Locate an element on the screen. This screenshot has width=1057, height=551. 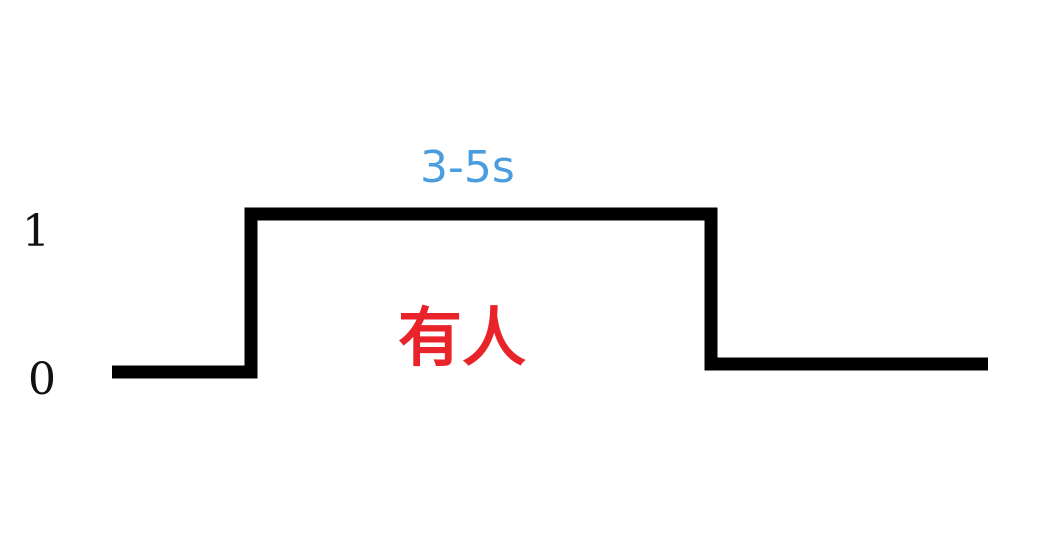
presence-state-label: 有人 is located at coordinates (462, 339).